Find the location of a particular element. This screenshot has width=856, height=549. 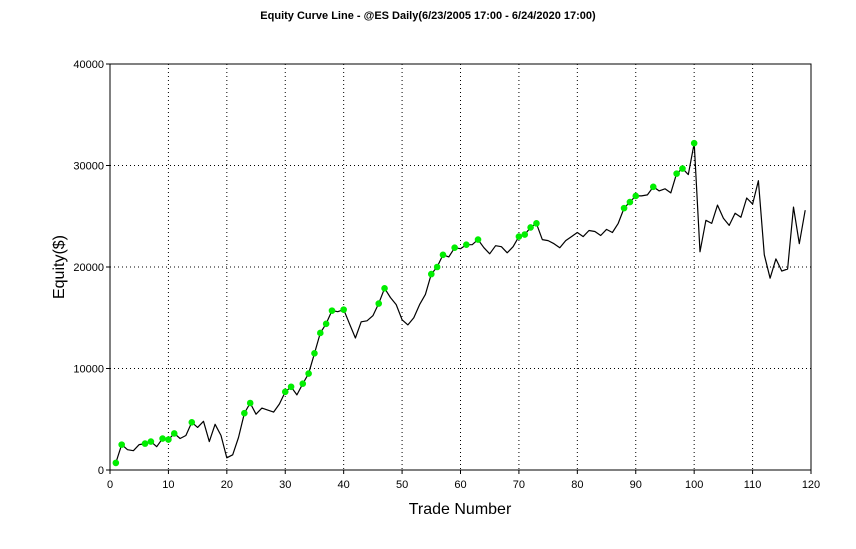

x-tick-label: 110 is located at coordinates (753, 485).